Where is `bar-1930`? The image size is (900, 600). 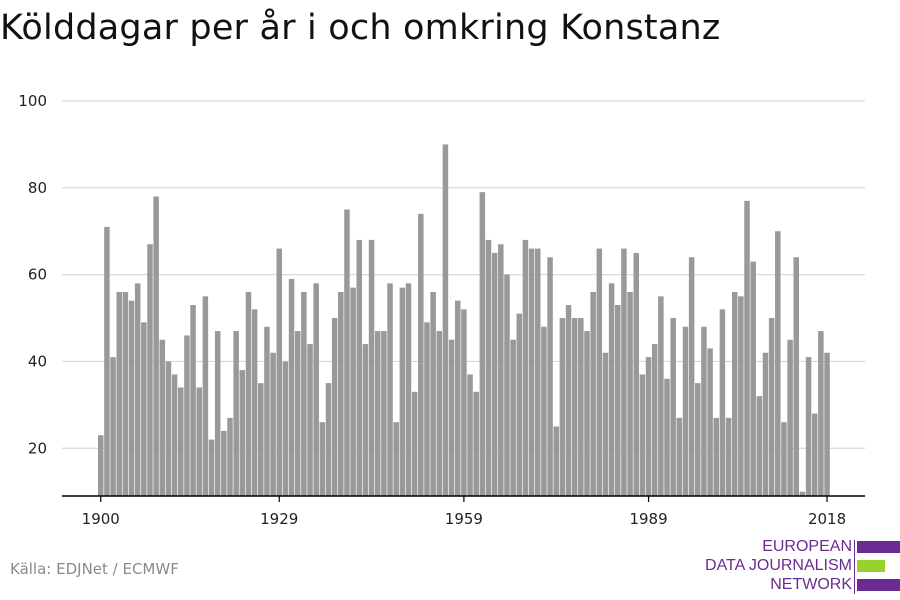
bar-1930 is located at coordinates (285, 428).